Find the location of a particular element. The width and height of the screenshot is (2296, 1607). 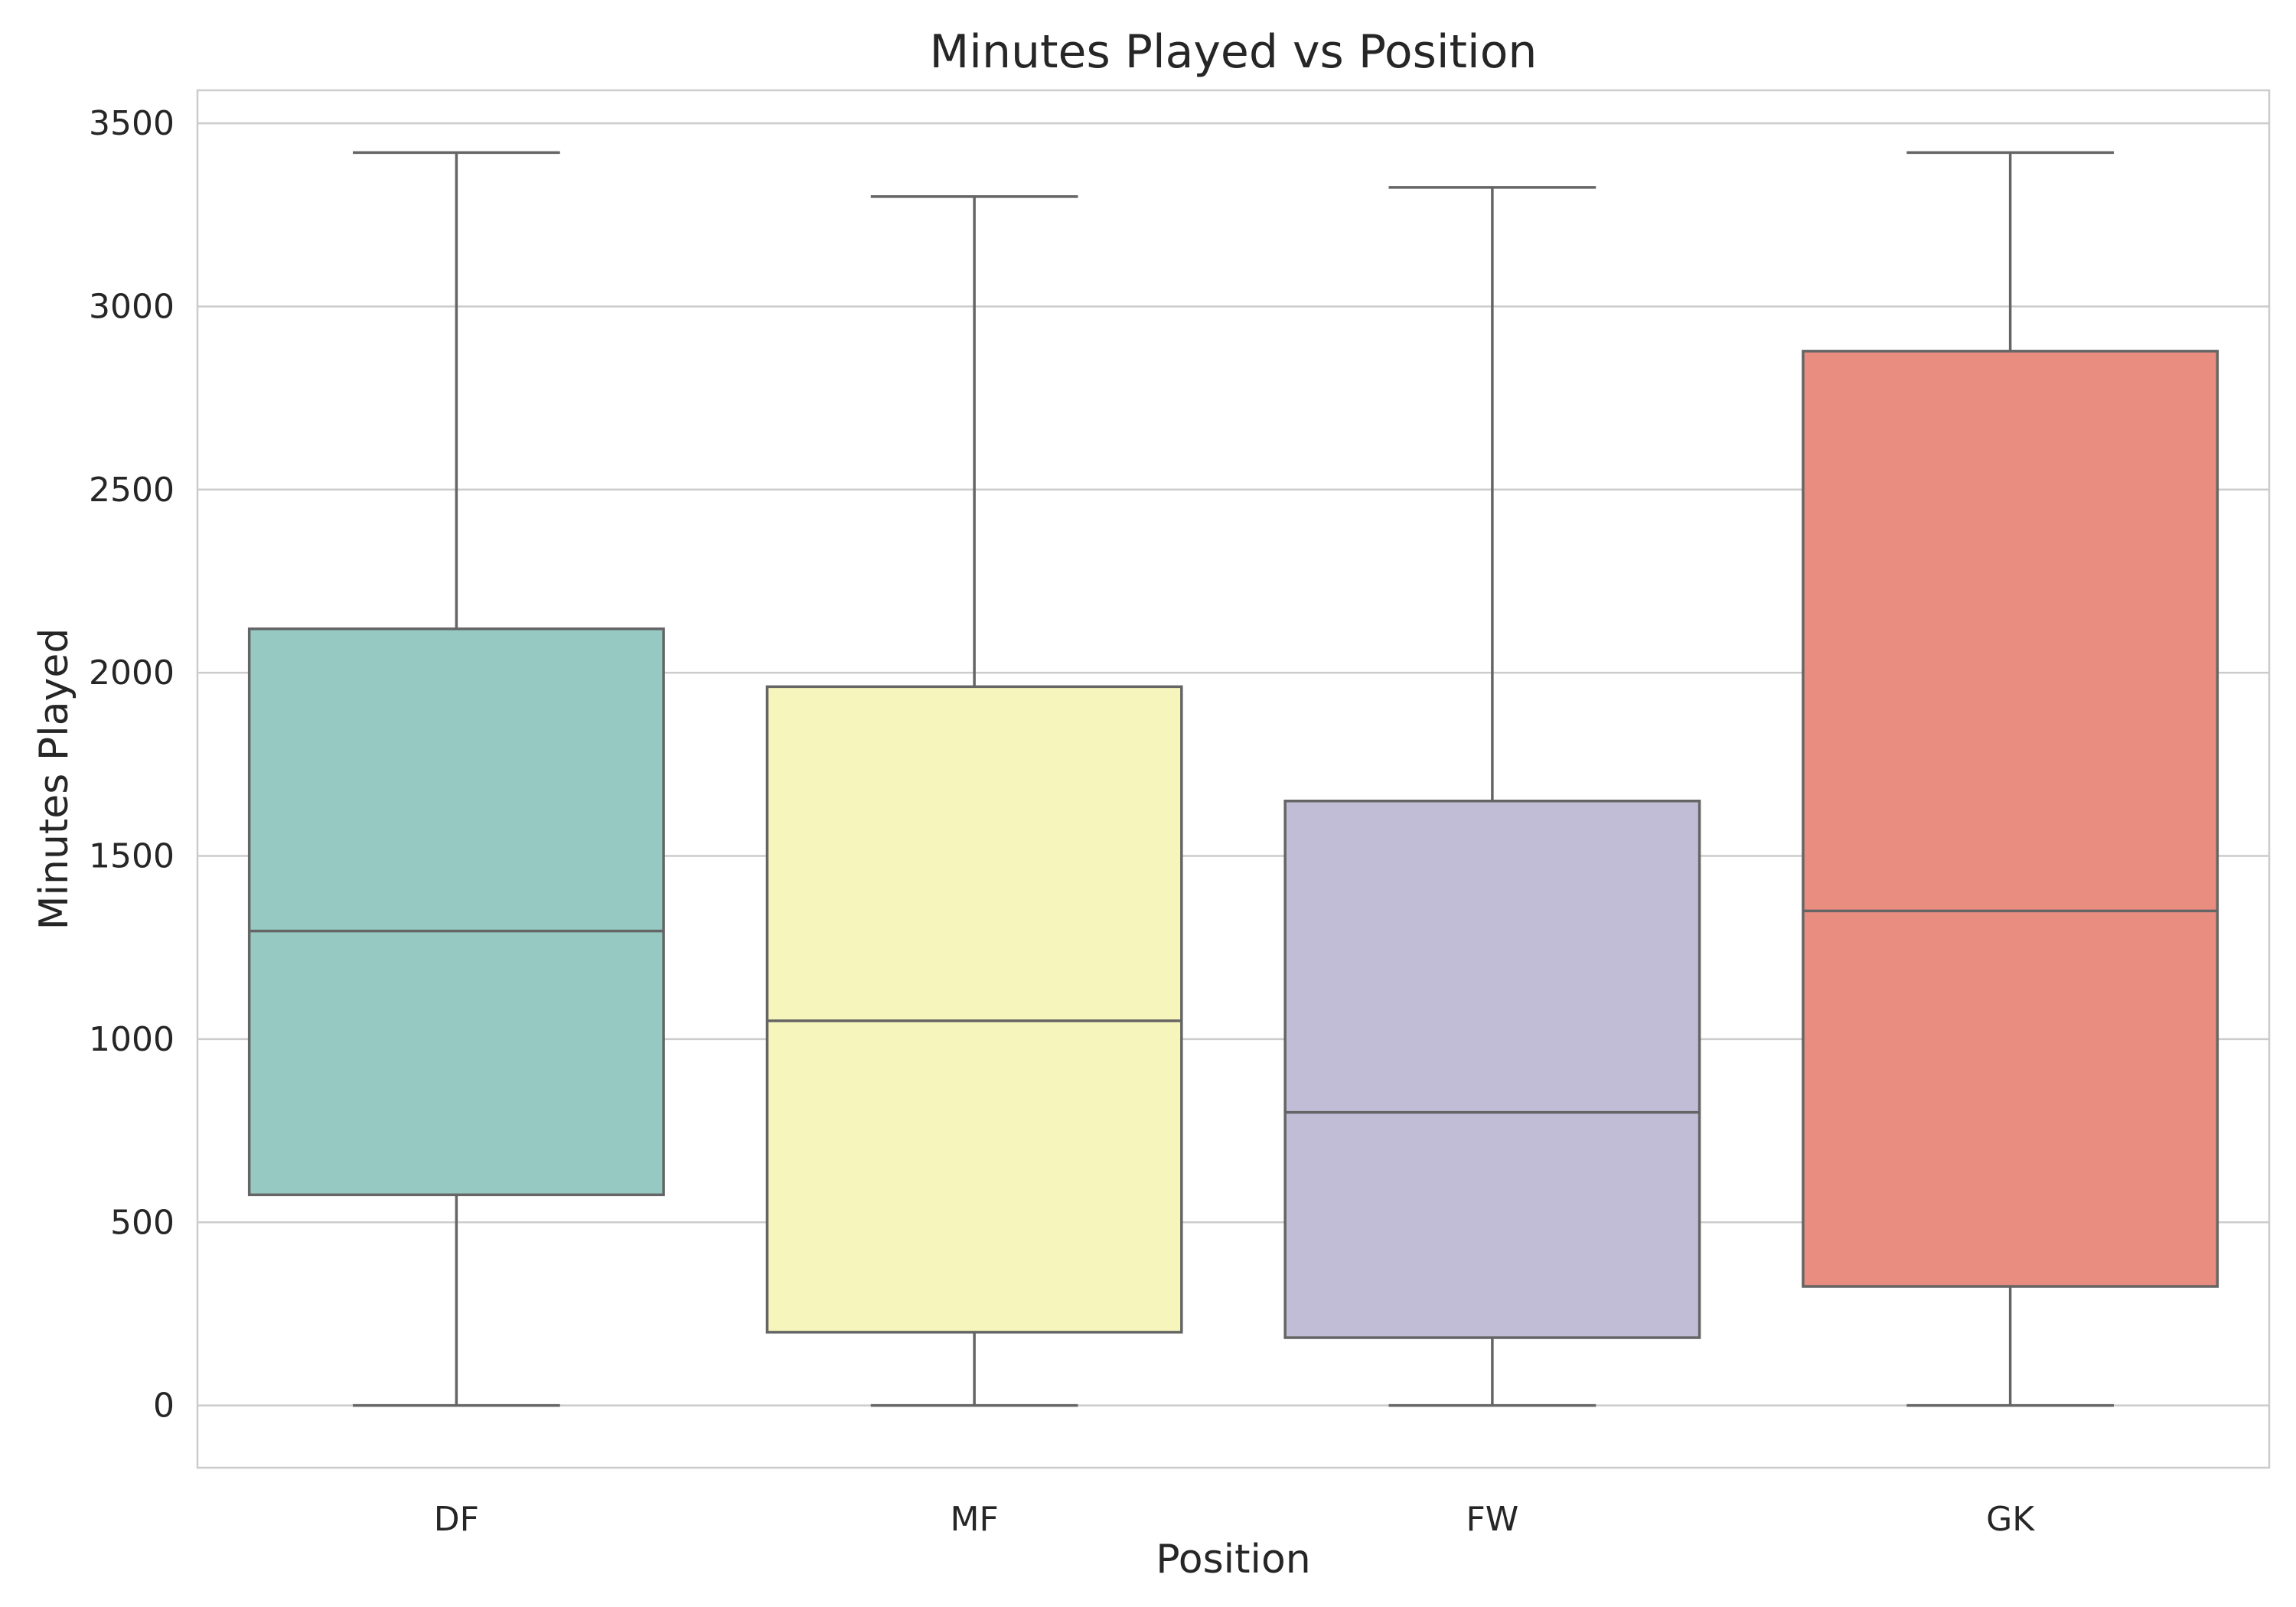

x-tick-label: DF is located at coordinates (456, 1520).